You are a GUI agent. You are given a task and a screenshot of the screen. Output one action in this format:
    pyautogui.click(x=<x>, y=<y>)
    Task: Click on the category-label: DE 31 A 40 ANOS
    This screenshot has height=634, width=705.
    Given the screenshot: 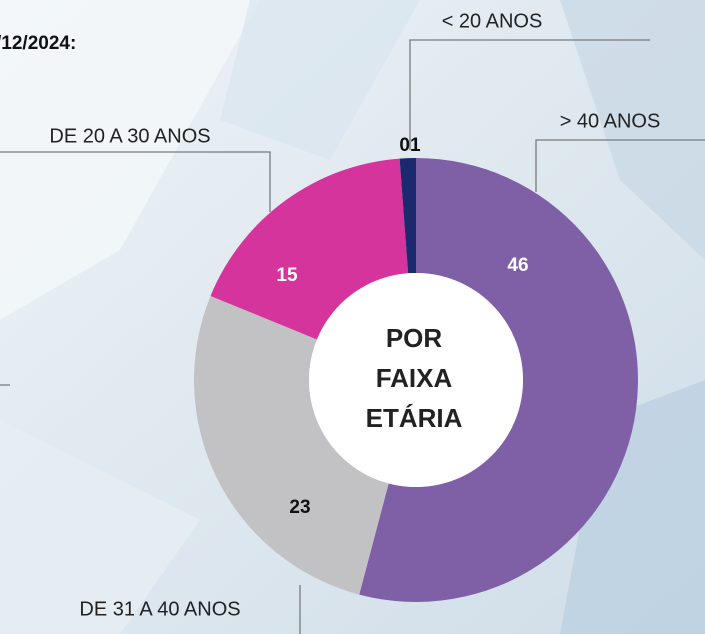 What is the action you would take?
    pyautogui.click(x=159, y=609)
    